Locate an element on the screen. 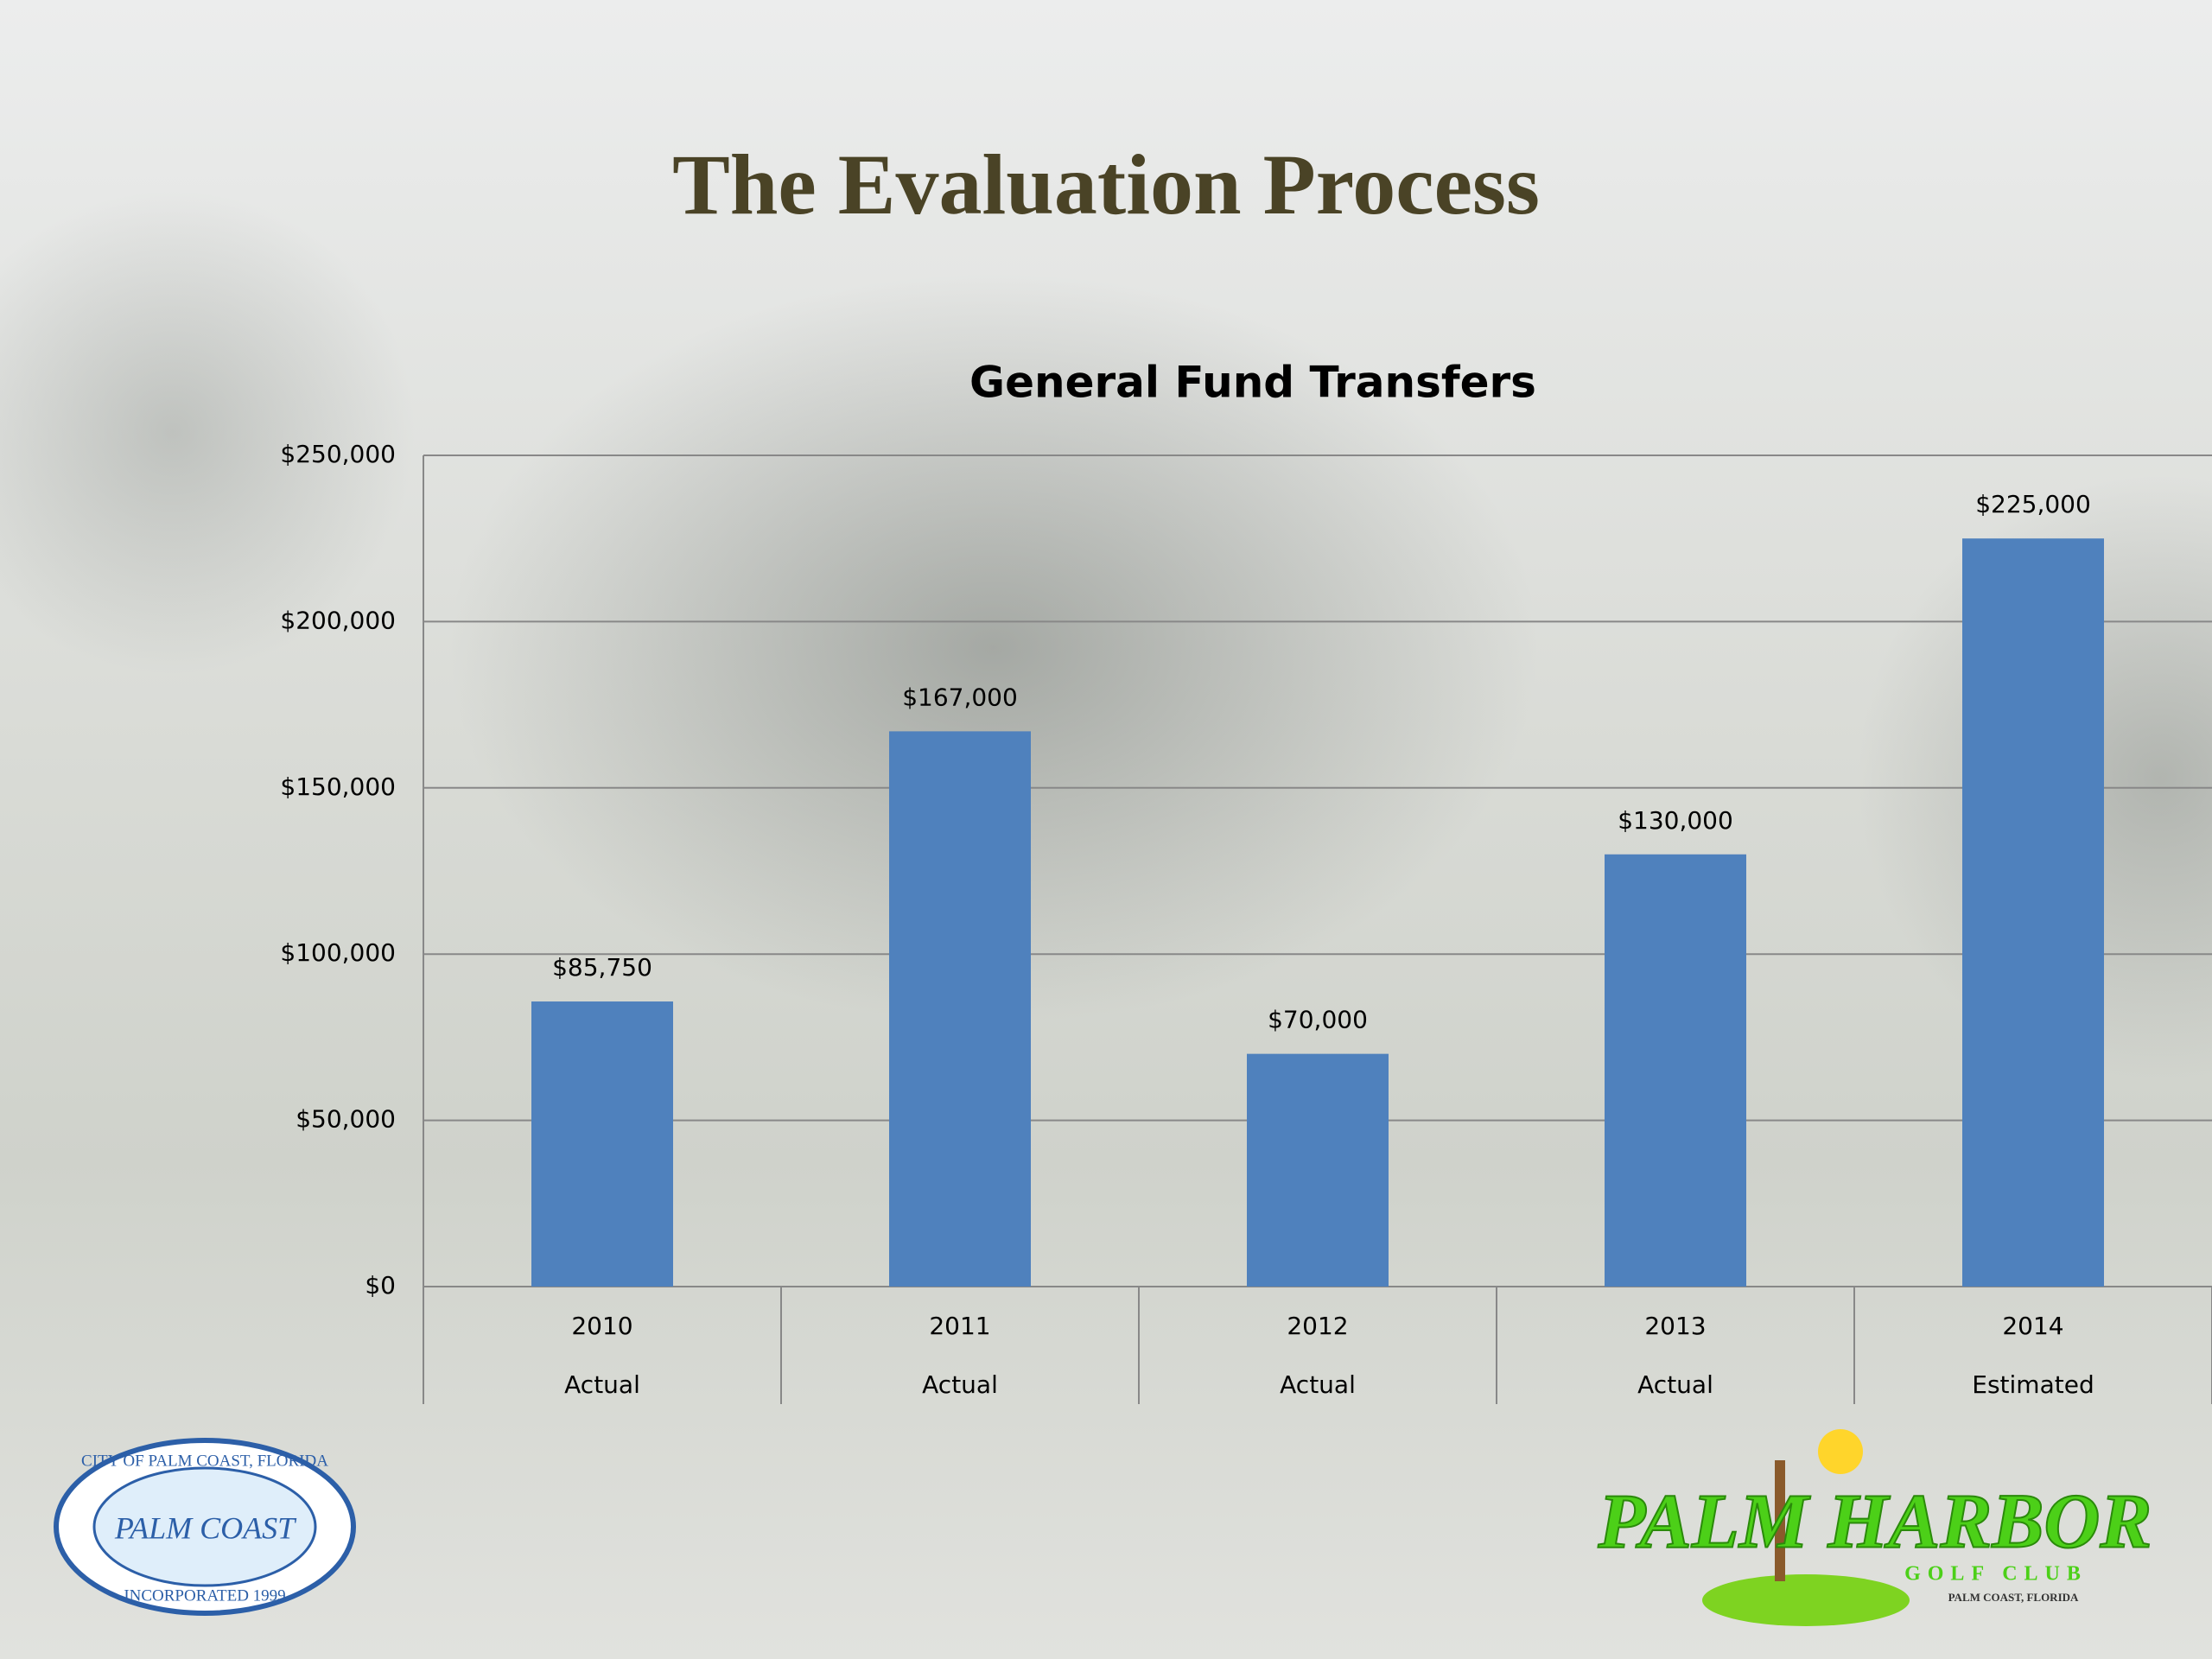 The image size is (2212, 1659). x-tick-label: 2010 is located at coordinates (601, 1326).